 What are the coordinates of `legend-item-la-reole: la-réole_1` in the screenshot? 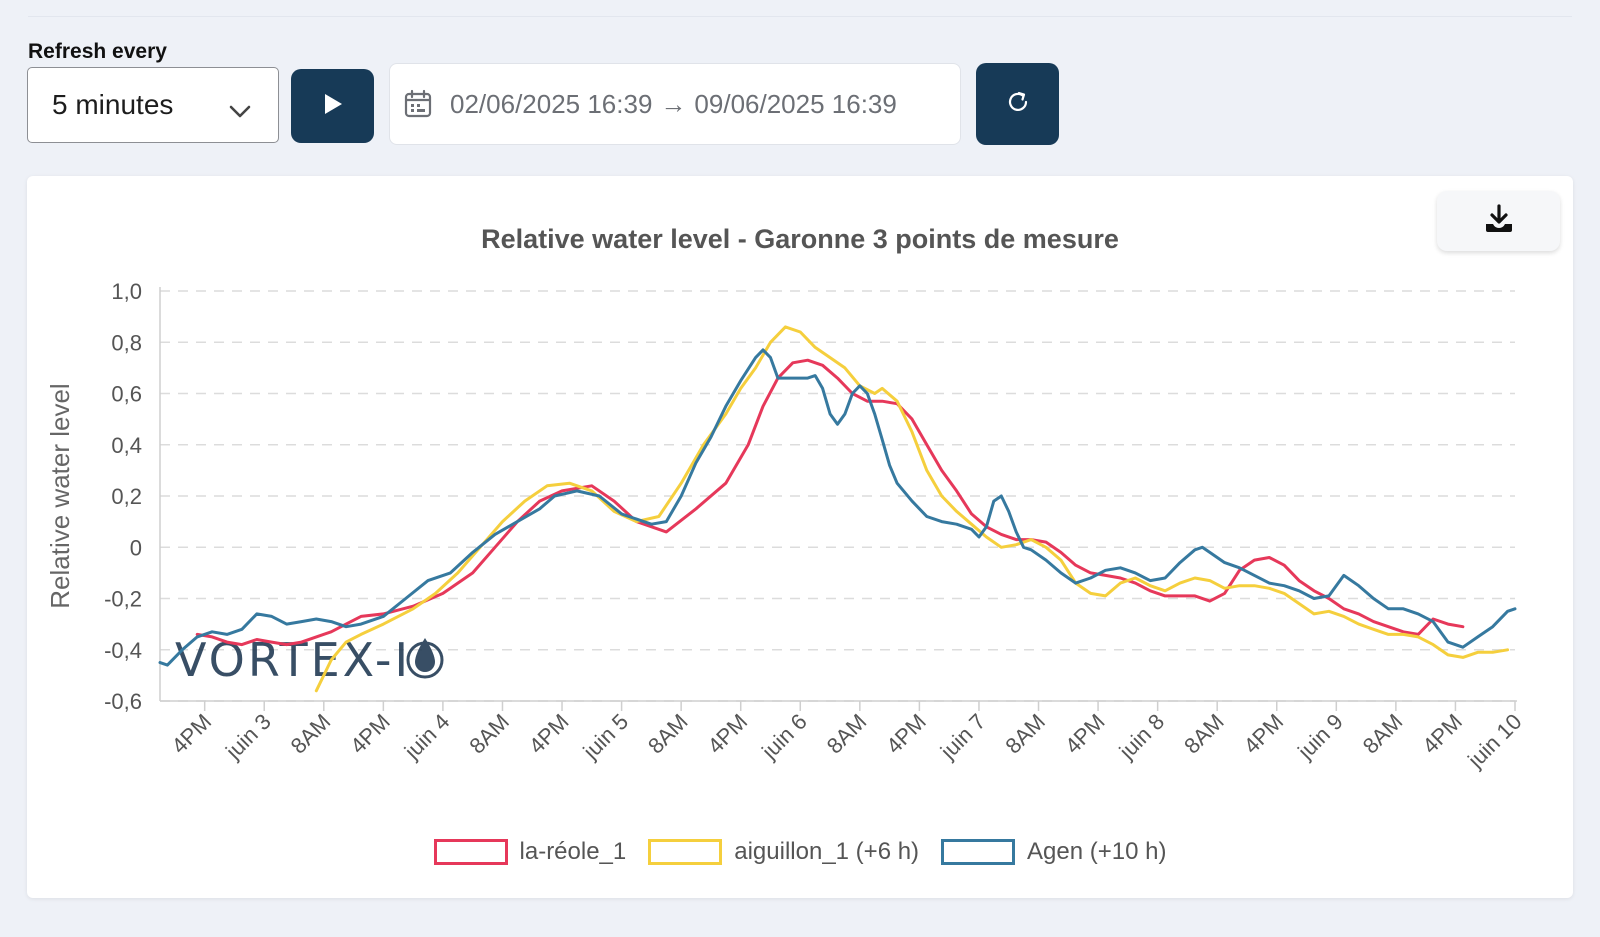 It's located at (530, 852).